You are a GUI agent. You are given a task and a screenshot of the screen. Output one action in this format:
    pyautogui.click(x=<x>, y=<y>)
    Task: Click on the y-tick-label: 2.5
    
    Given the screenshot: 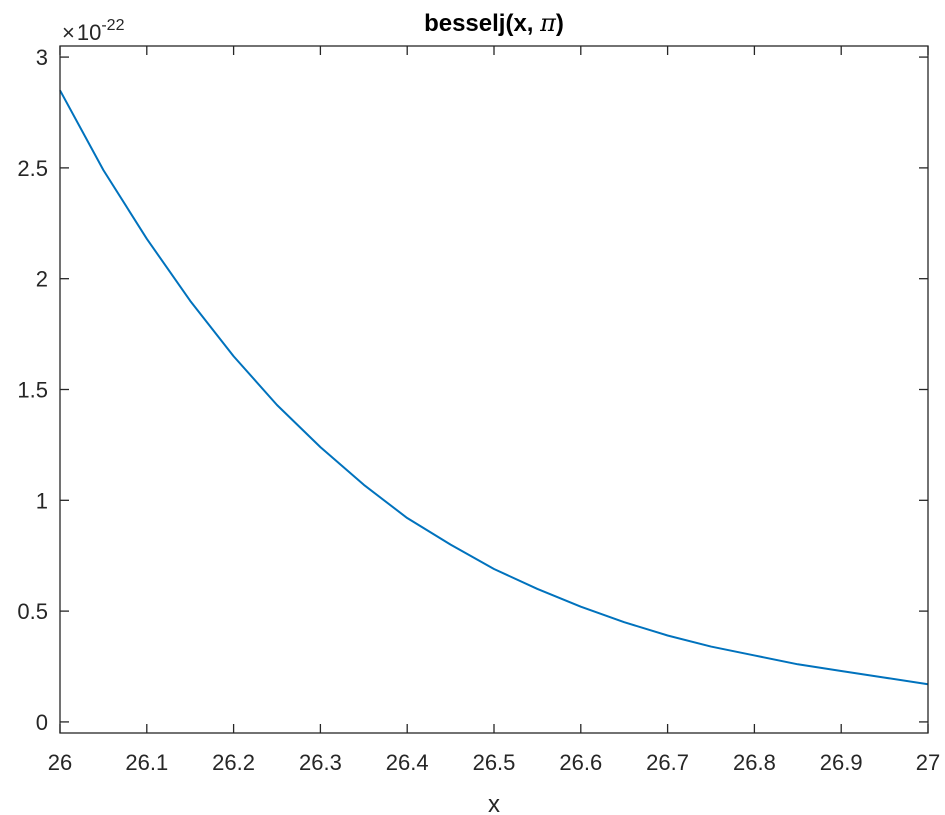 What is the action you would take?
    pyautogui.click(x=32, y=168)
    